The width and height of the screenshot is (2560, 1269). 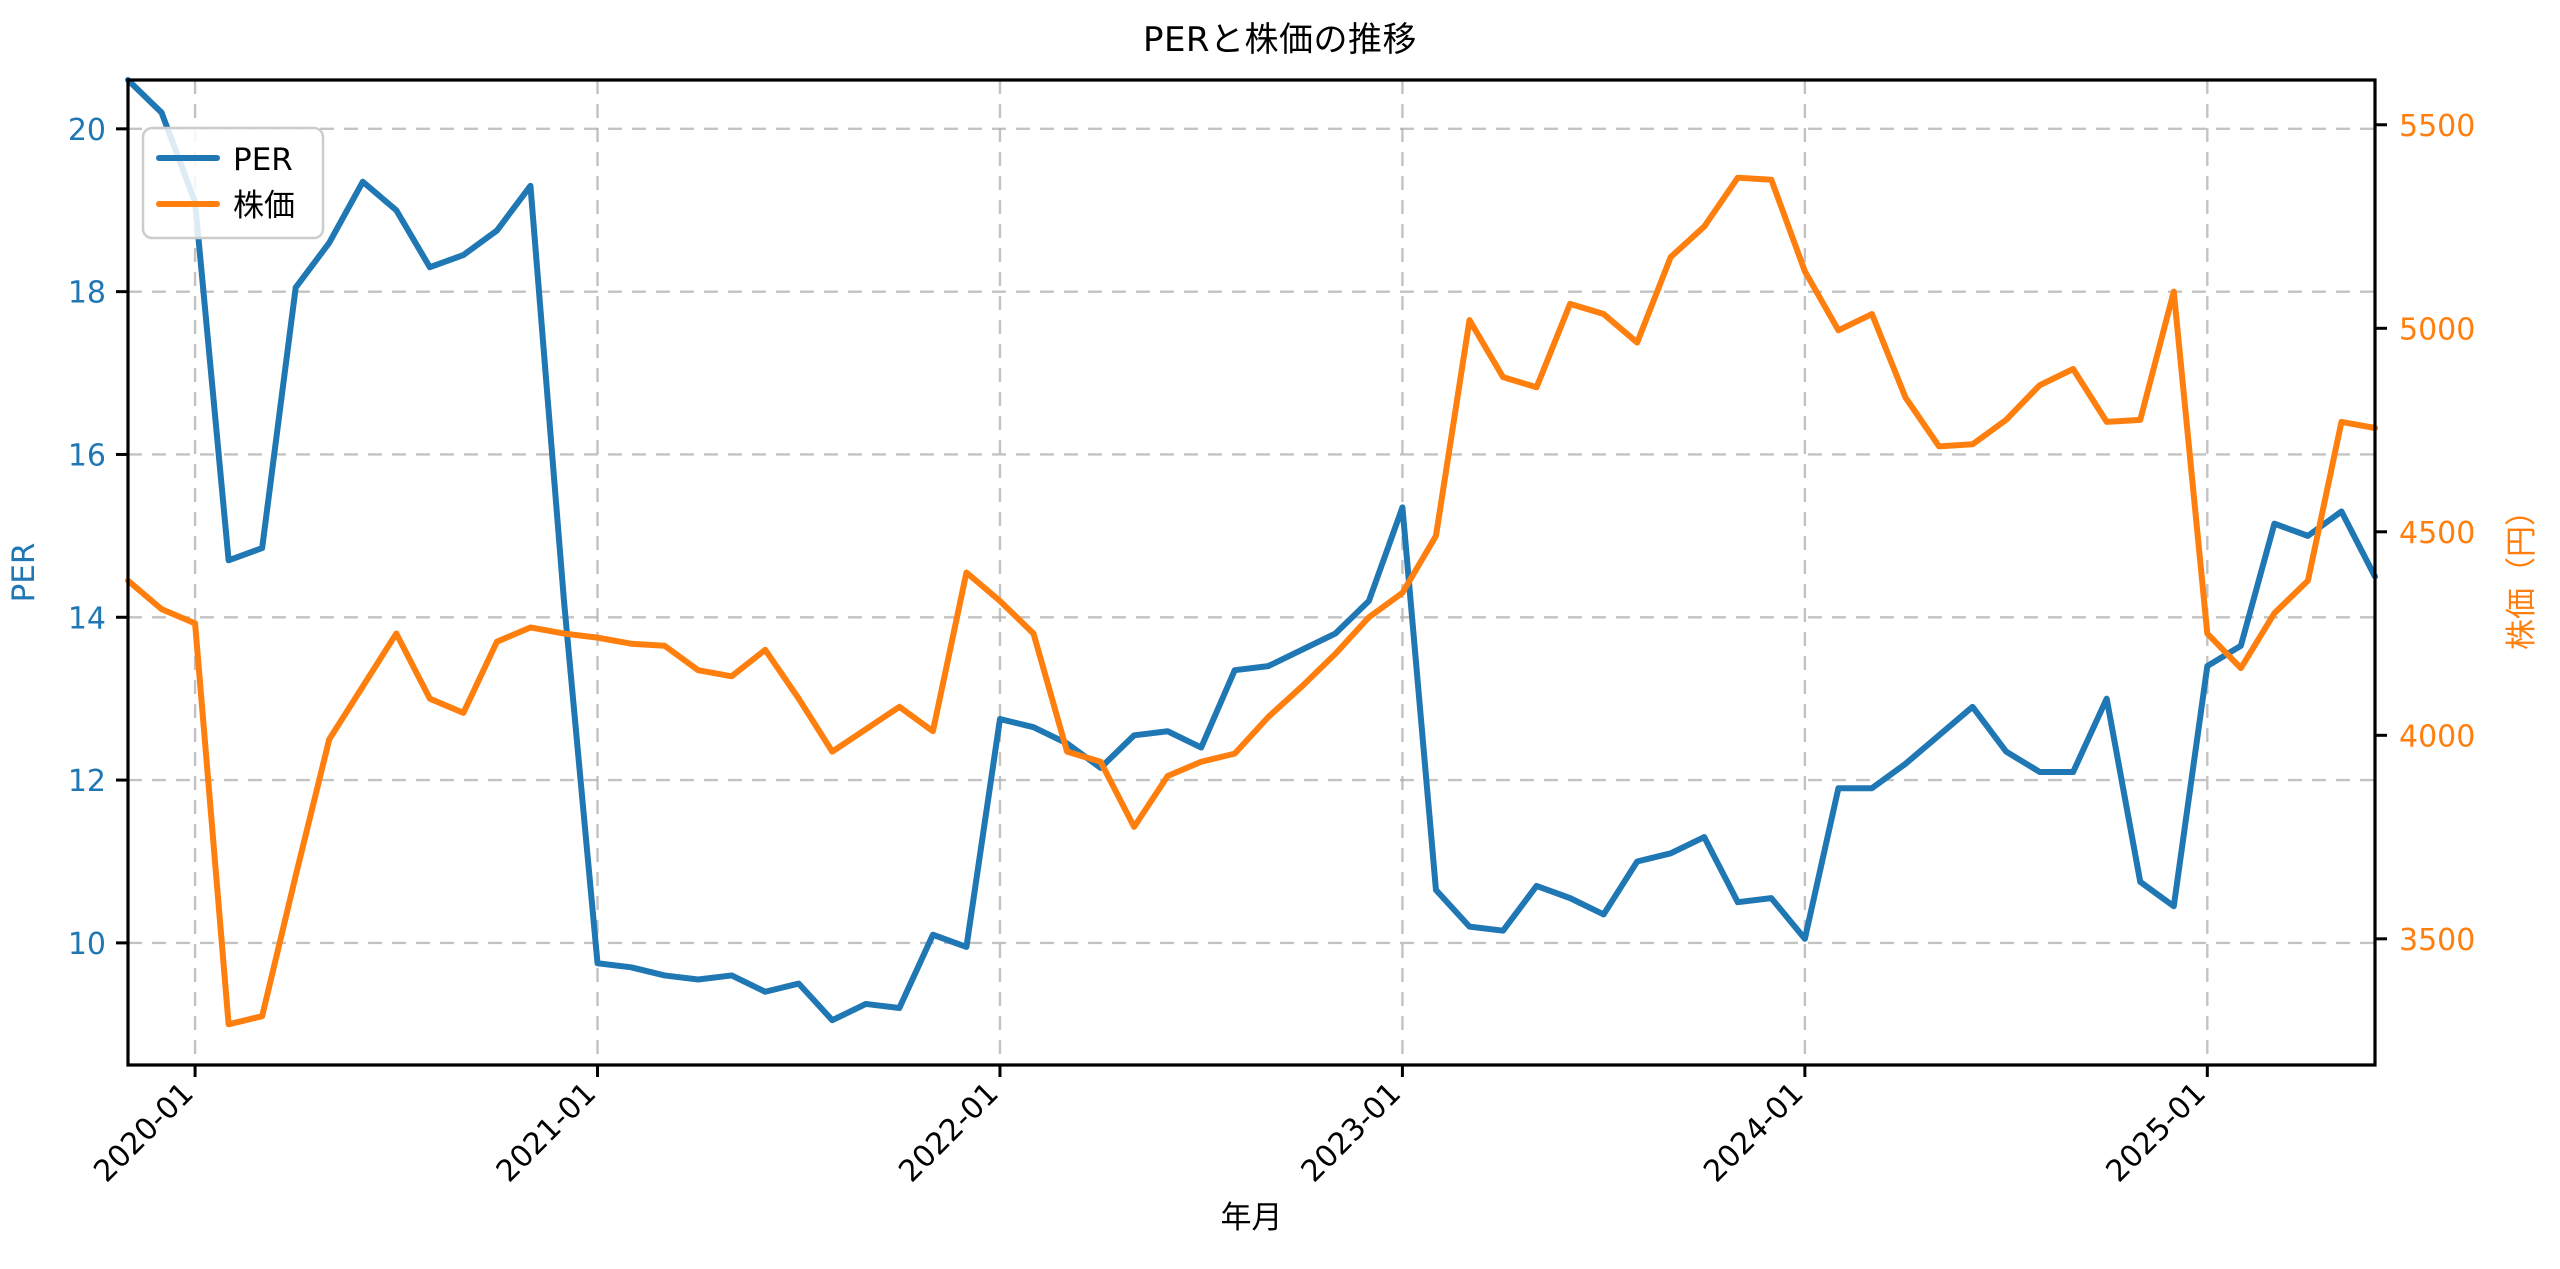 I want to click on y-axis-title-left: PER, so click(x=24, y=573).